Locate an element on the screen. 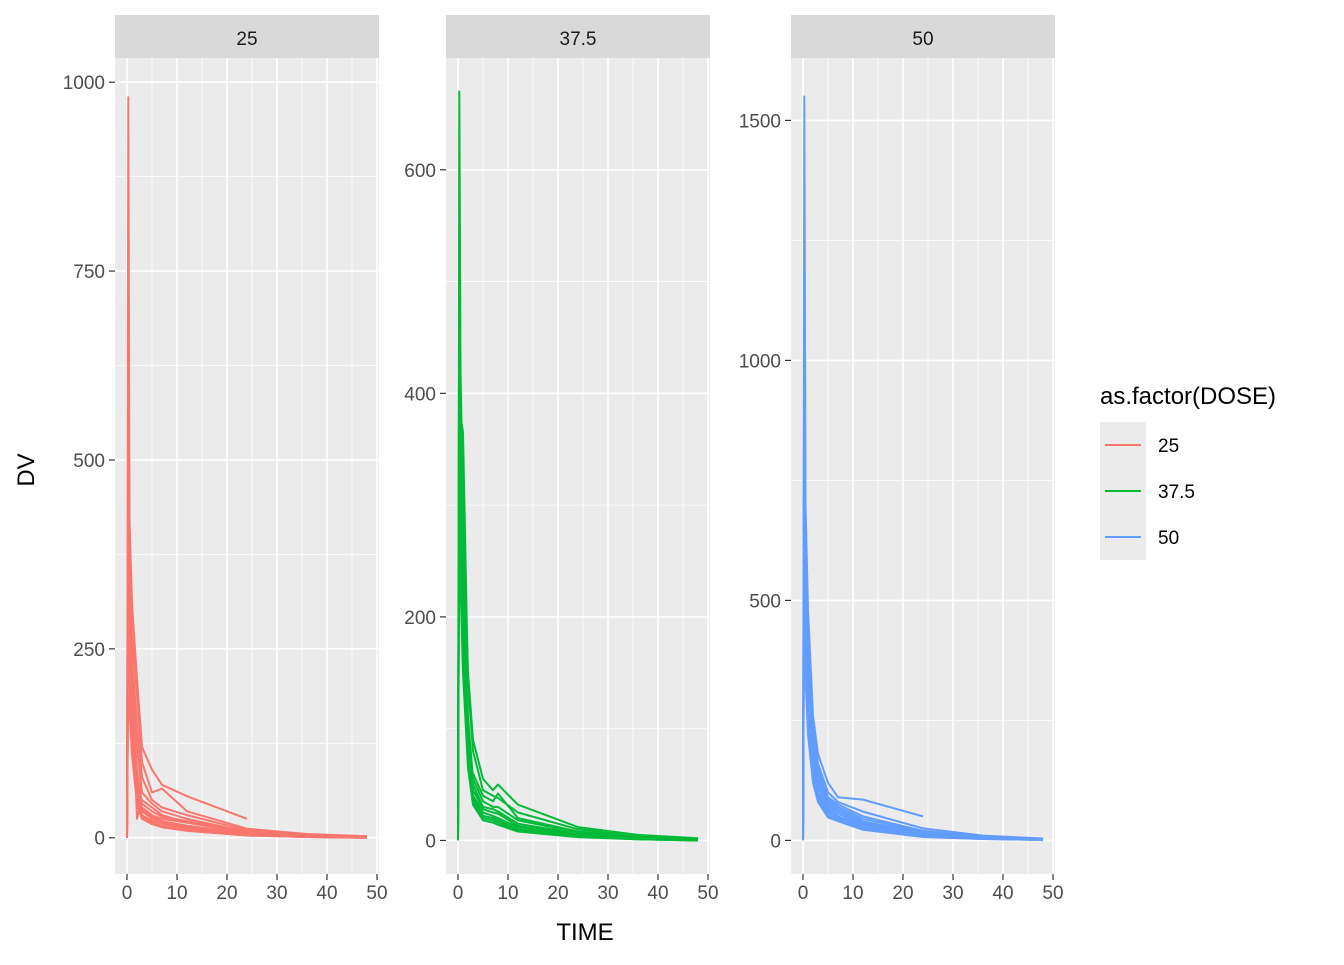 The width and height of the screenshot is (1344, 965). y-tick-label: 750 is located at coordinates (89, 272).